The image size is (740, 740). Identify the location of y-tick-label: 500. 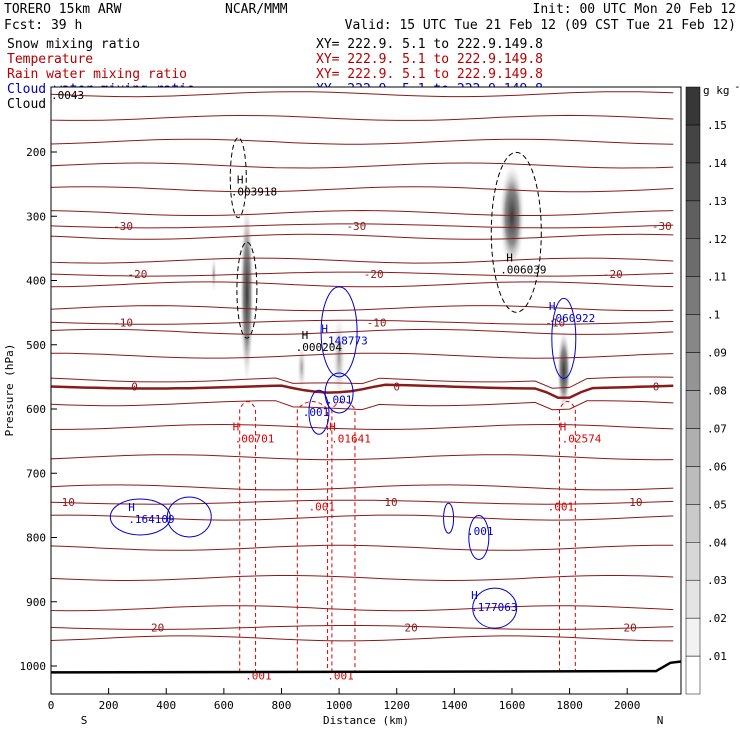
(36, 345).